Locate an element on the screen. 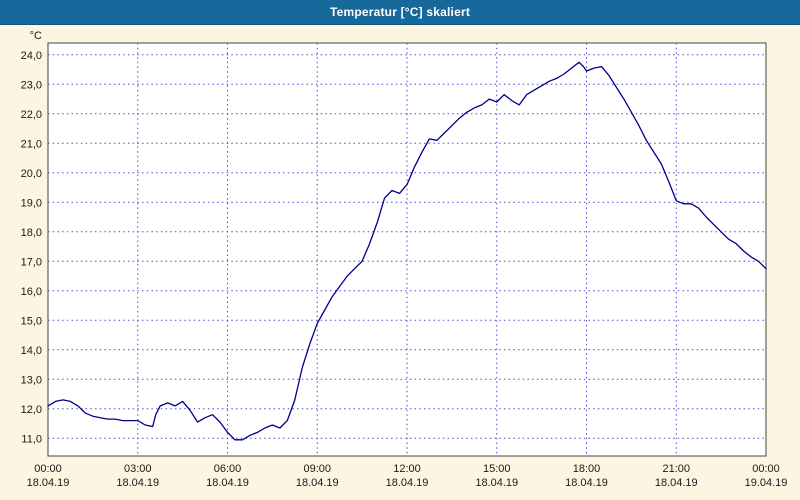  svg-text: 14,0 is located at coordinates (31, 351).